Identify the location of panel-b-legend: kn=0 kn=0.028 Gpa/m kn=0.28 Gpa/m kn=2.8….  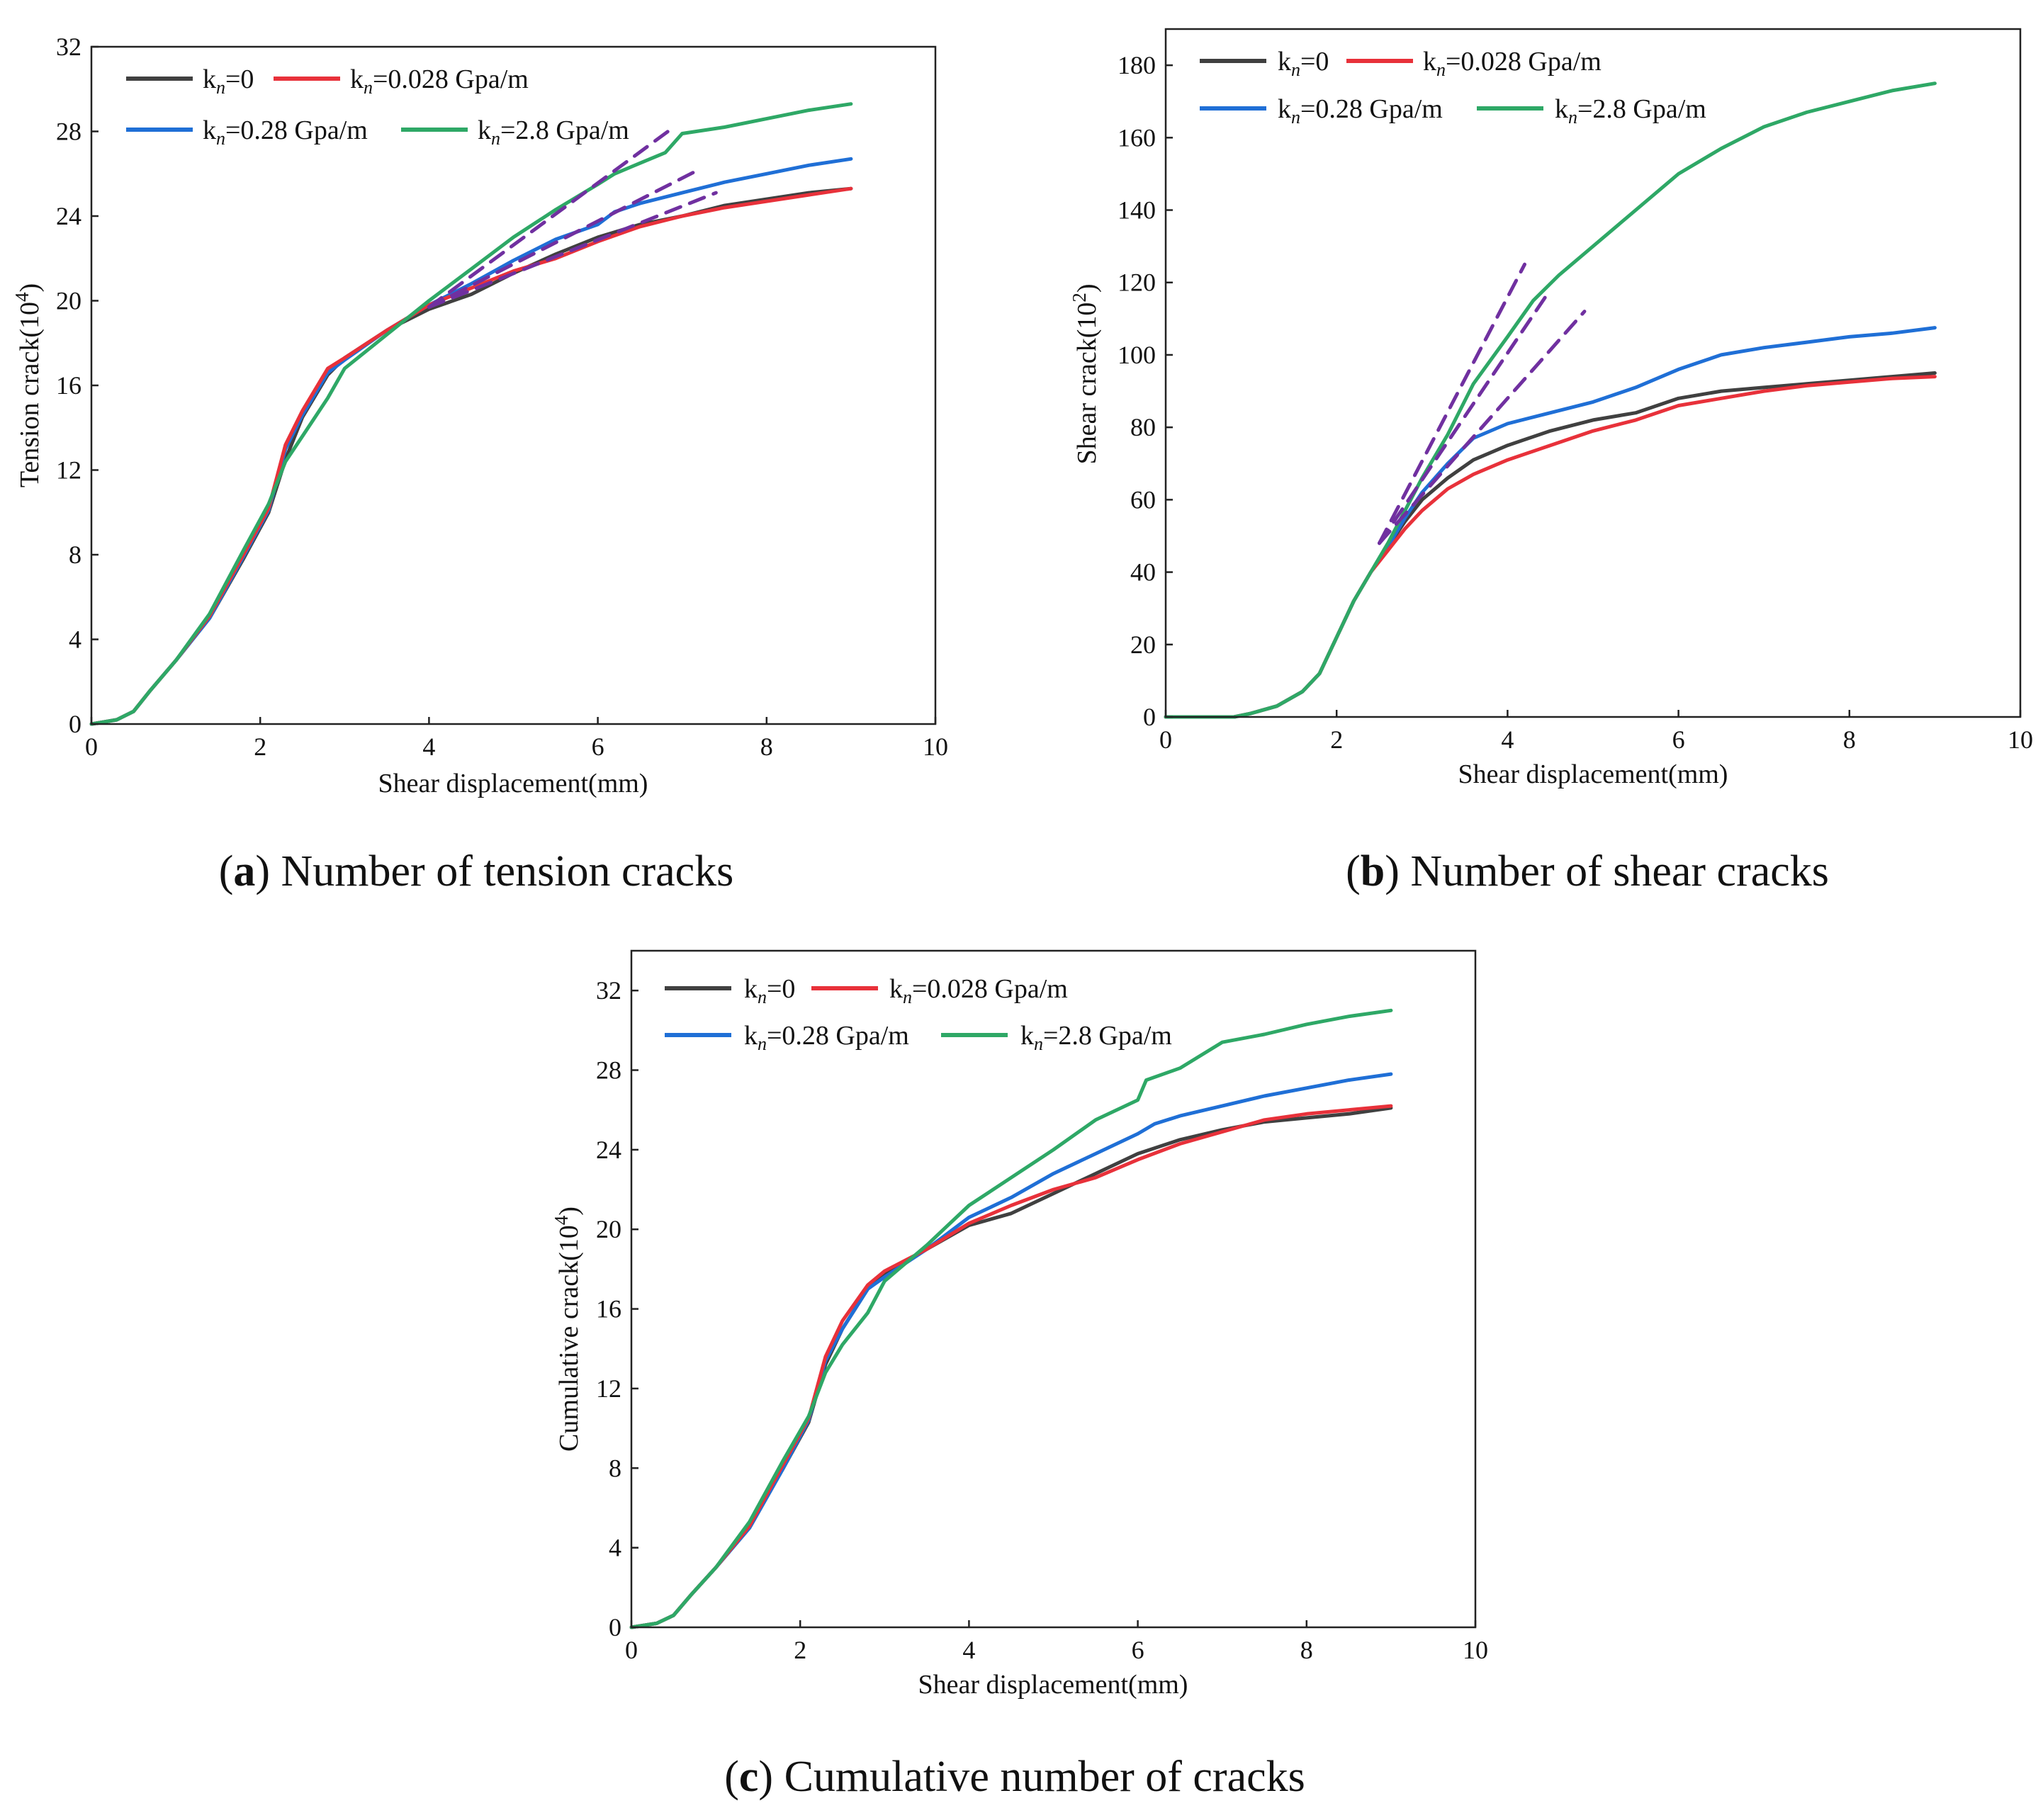
(1453, 87).